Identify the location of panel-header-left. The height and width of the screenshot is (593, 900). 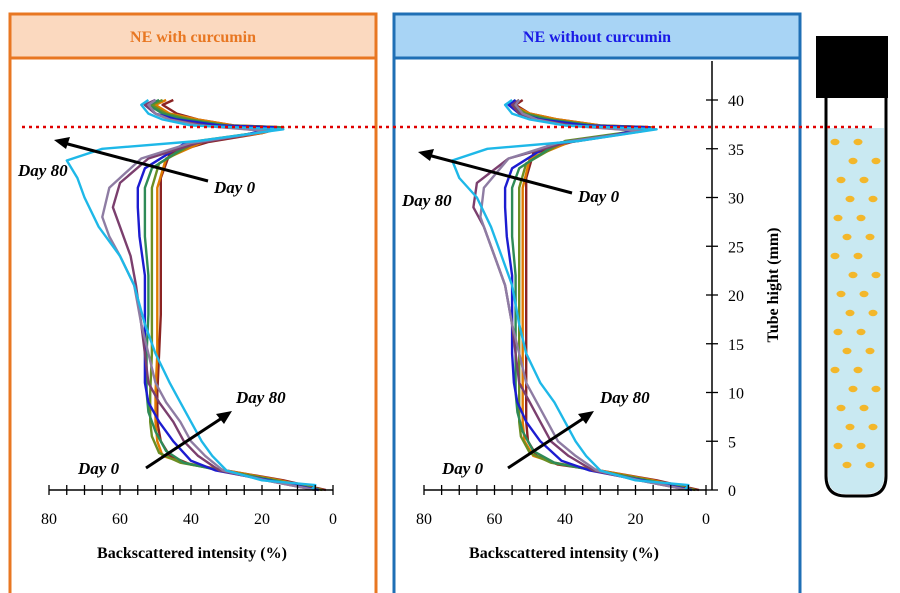
(193, 36).